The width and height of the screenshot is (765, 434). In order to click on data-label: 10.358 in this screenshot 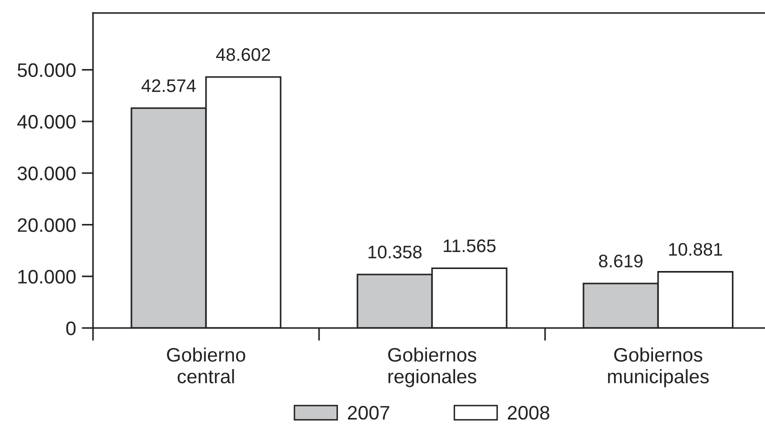, I will do `click(395, 252)`.